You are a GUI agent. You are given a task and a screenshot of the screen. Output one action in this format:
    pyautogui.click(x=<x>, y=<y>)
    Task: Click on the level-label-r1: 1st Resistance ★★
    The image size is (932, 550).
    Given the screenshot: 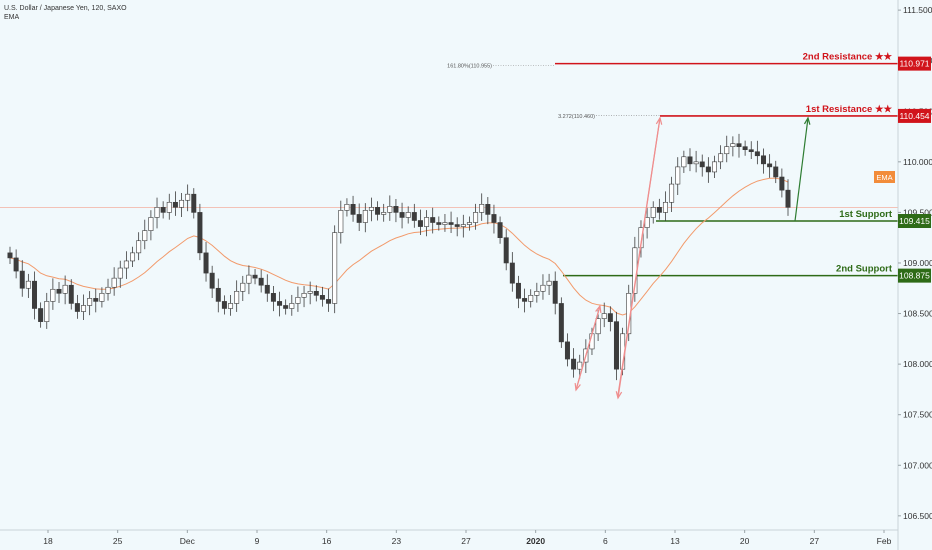 What is the action you would take?
    pyautogui.click(x=849, y=109)
    